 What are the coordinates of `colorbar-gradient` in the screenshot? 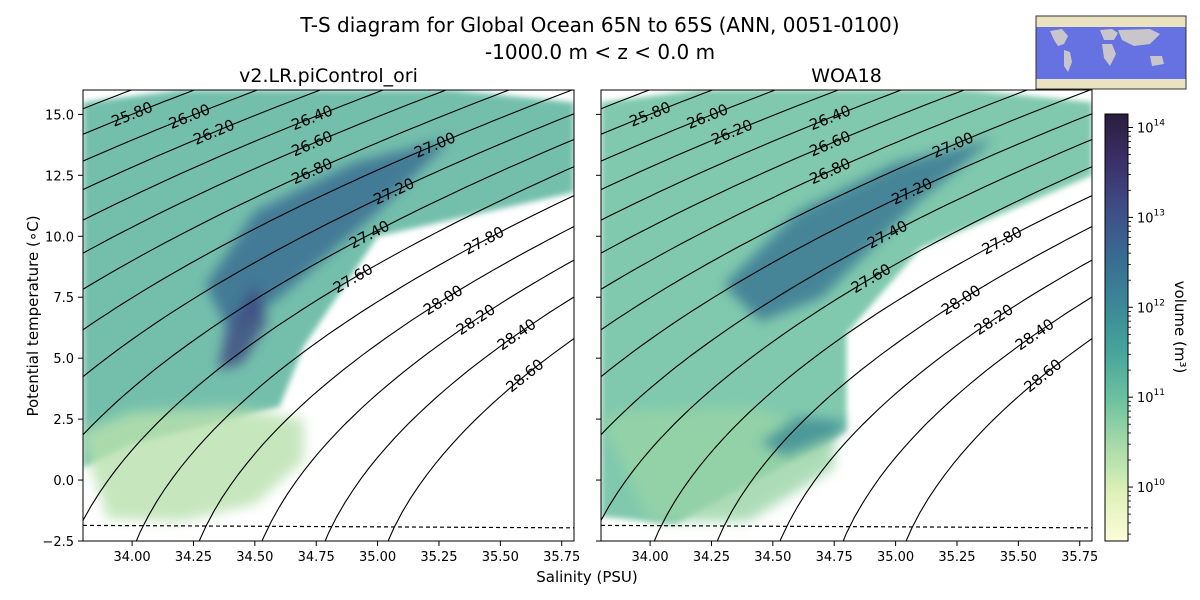 It's located at (1116, 327).